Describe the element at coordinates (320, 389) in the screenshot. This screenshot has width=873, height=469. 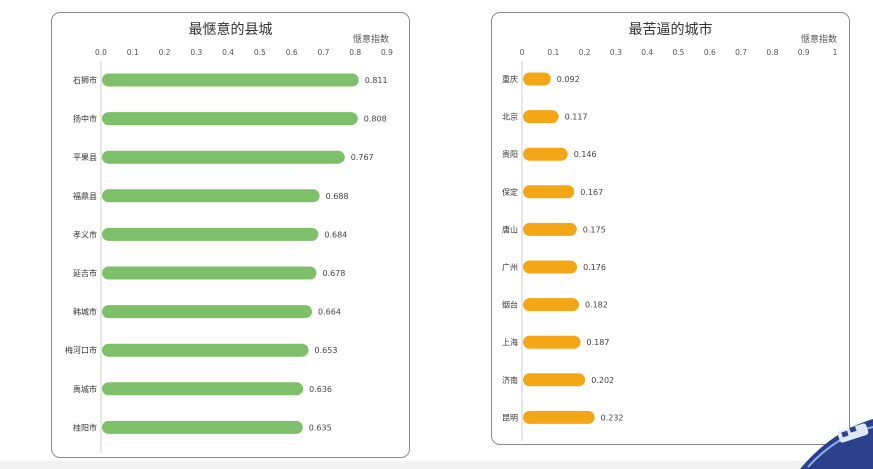
I see `data-label: 0.636` at that location.